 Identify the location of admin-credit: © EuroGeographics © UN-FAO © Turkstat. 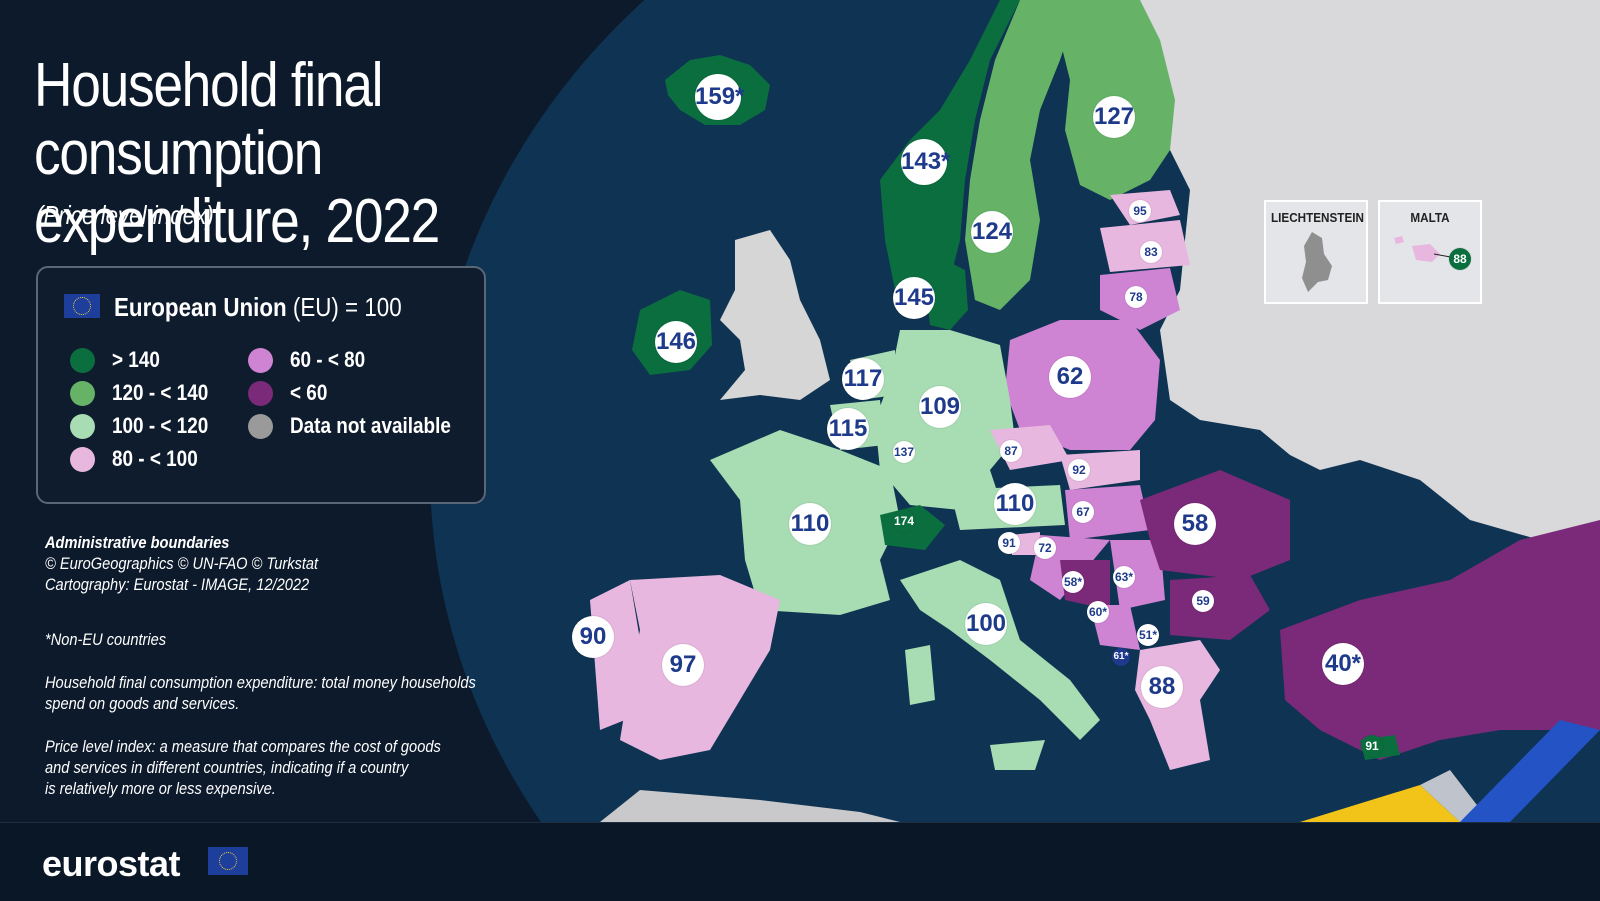
(182, 563).